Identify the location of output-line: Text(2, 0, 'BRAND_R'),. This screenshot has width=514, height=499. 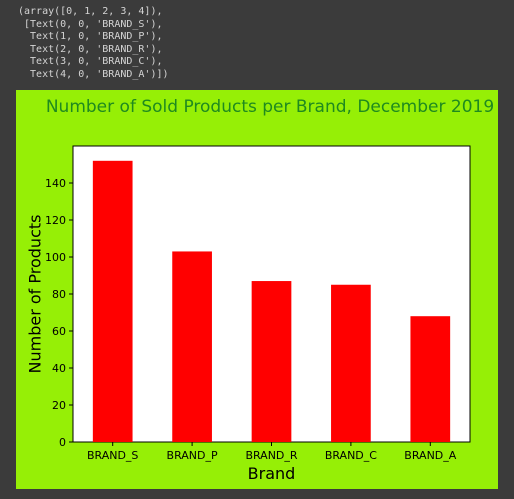
(90, 49).